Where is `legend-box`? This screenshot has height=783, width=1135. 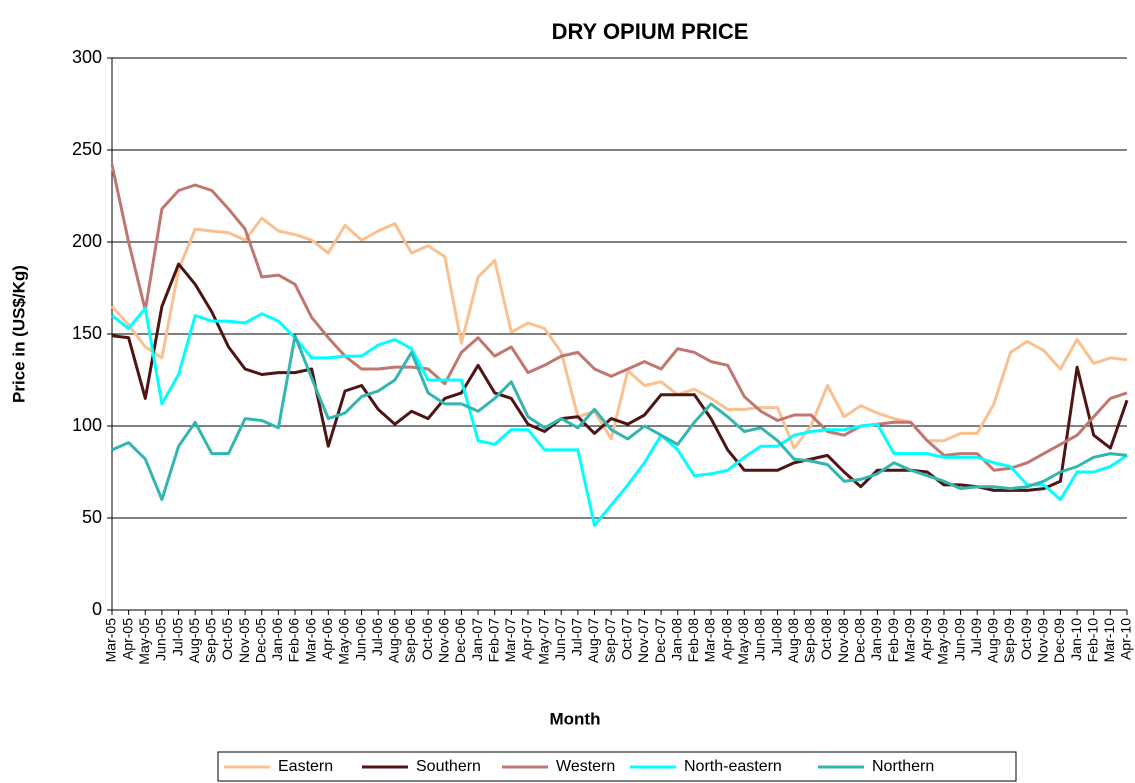
legend-box is located at coordinates (617, 766).